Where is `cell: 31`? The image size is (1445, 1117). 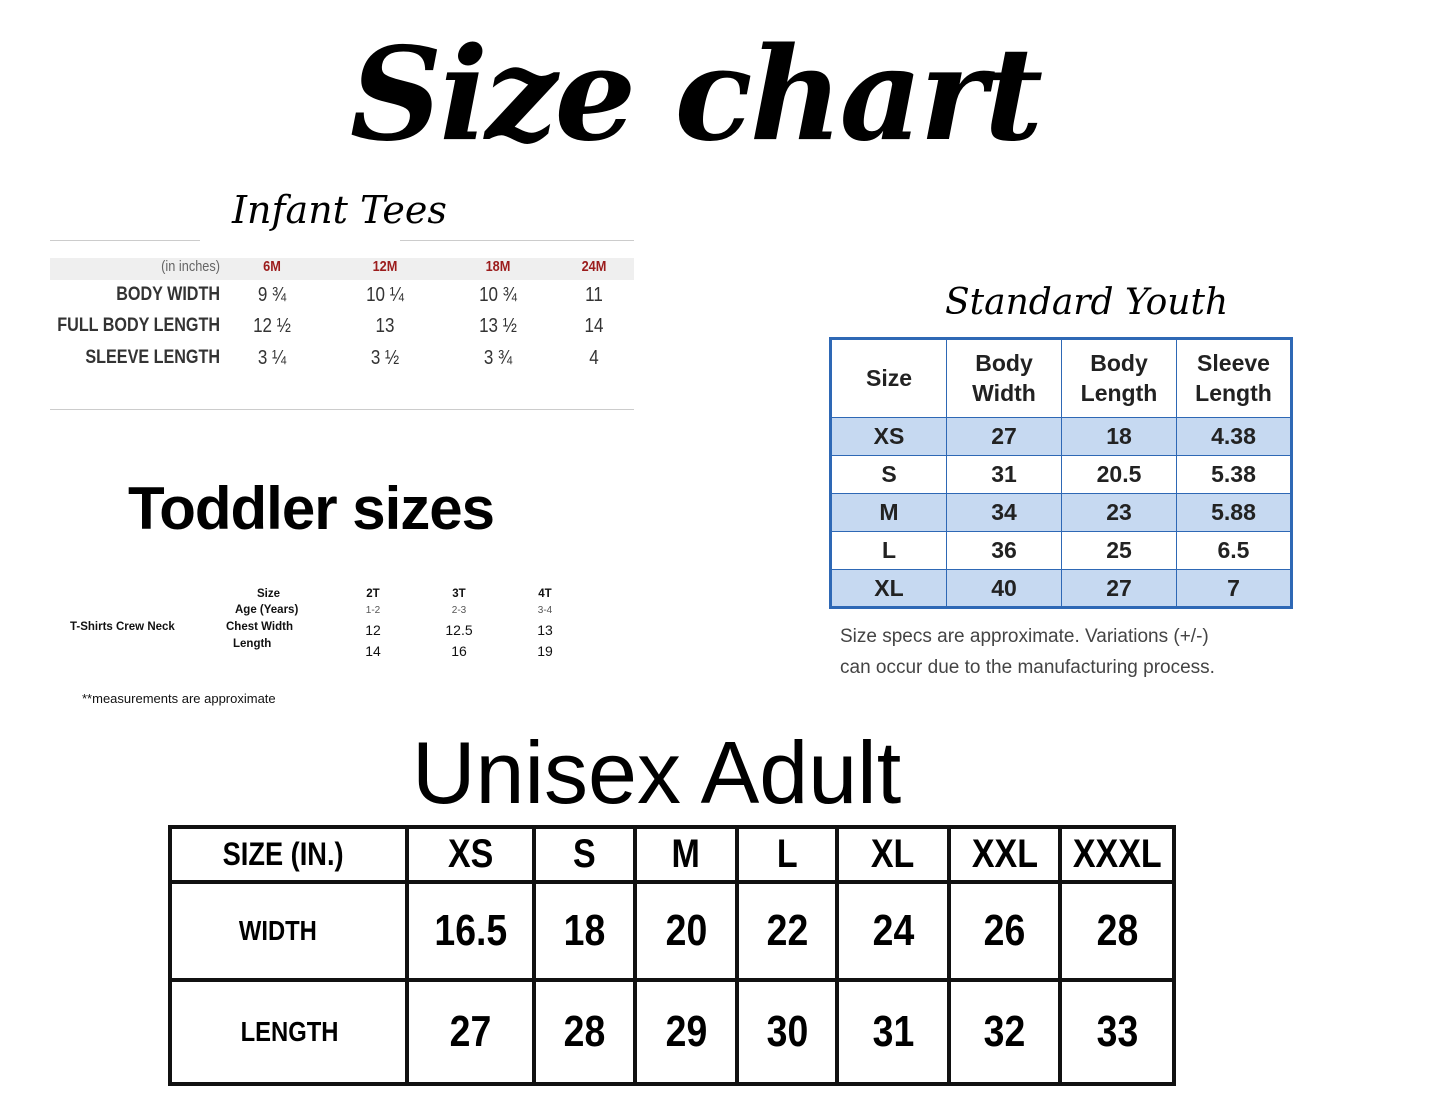
cell: 31 is located at coordinates (893, 1032).